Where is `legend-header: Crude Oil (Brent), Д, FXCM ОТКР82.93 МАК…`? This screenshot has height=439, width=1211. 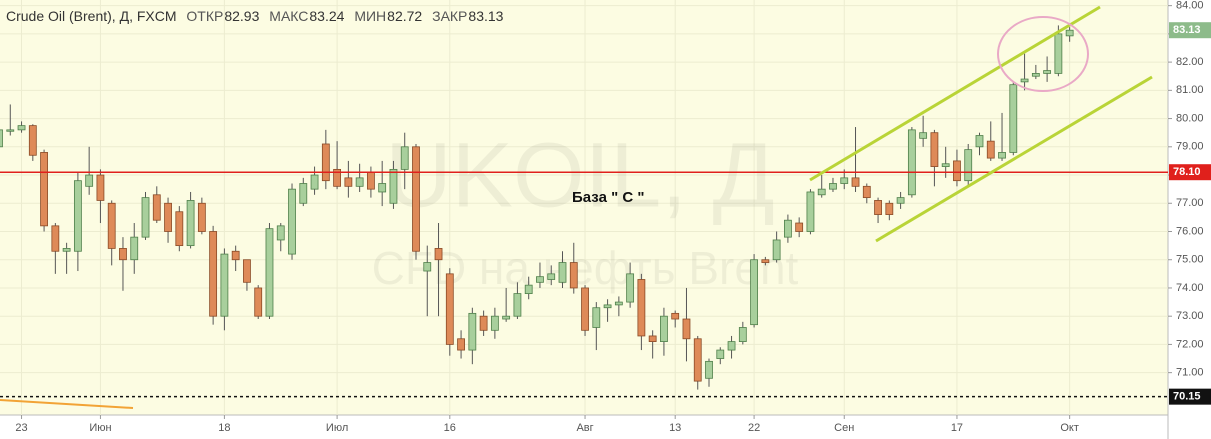
legend-header: Crude Oil (Brent), Д, FXCM ОТКР82.93 МАК… is located at coordinates (257, 16).